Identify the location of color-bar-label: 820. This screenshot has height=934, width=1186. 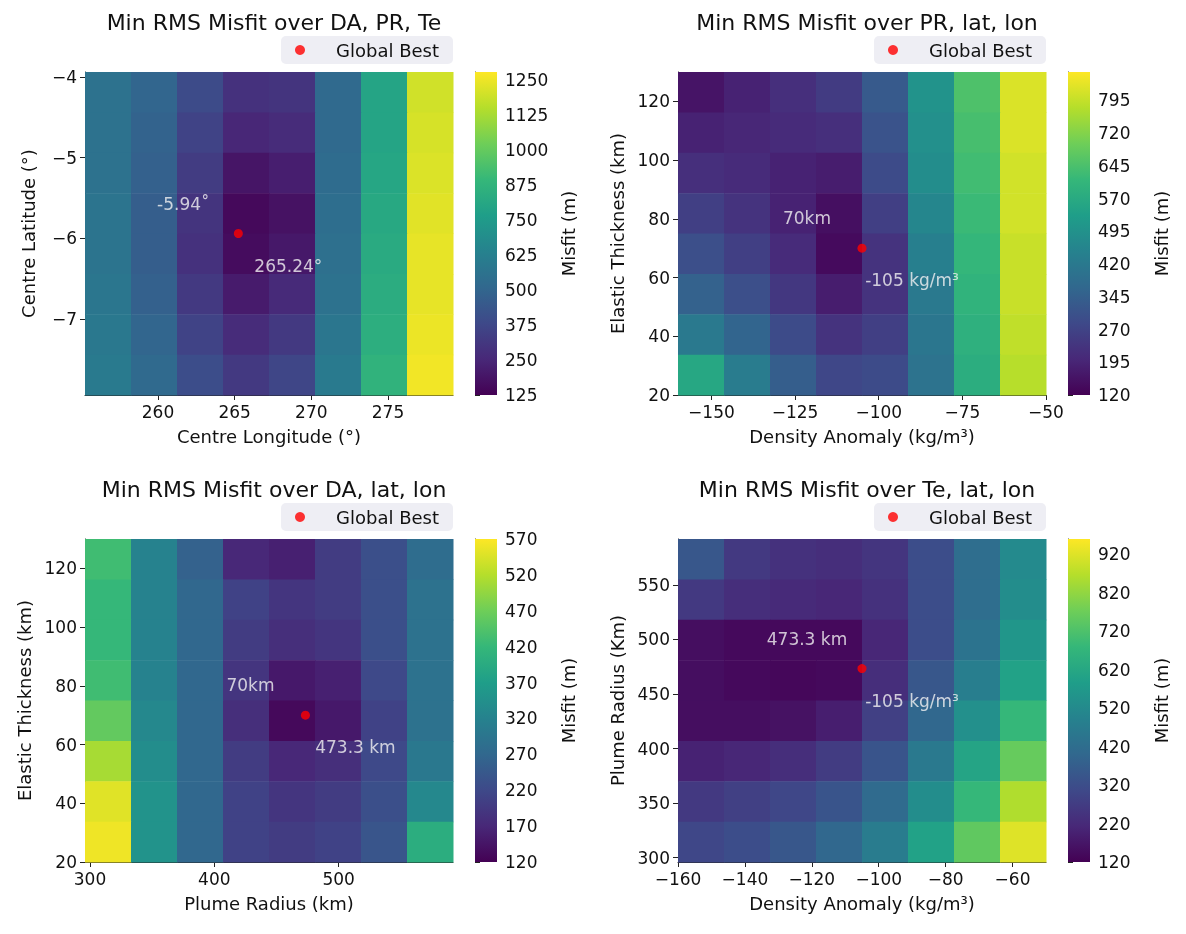
(1114, 592).